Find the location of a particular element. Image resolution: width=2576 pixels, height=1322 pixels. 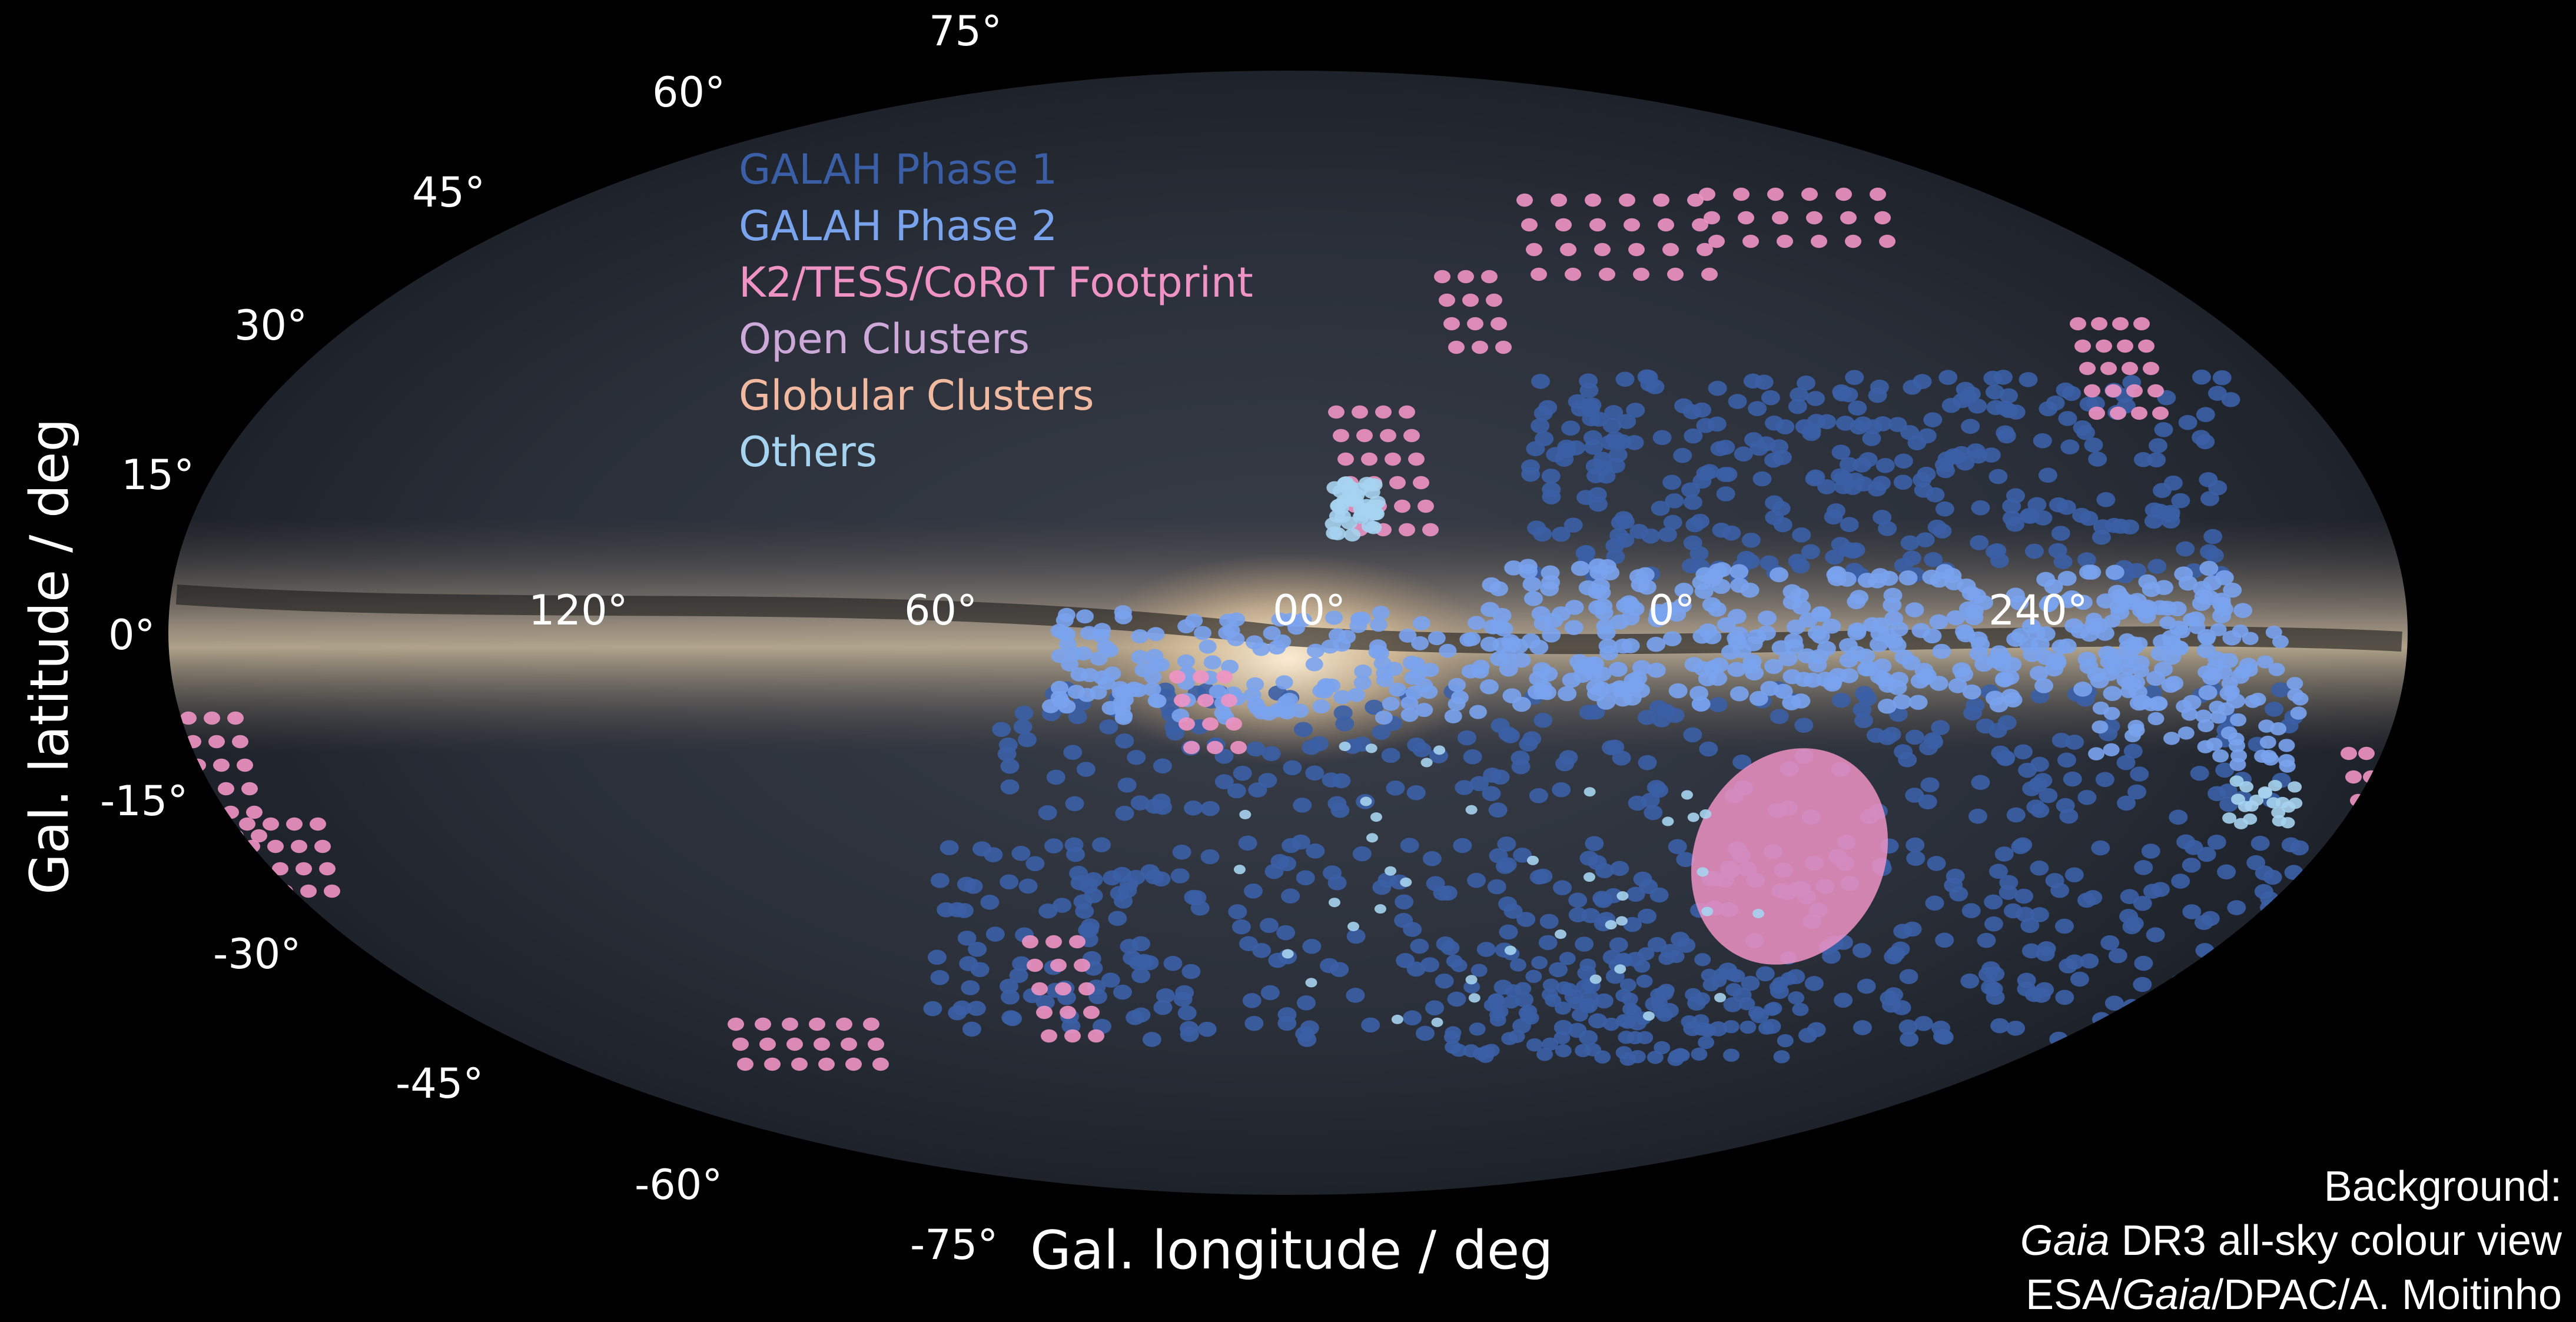

credit-line-3: ESA/Gaia/DPAC/A. Moitinho is located at coordinates (2291, 1295).